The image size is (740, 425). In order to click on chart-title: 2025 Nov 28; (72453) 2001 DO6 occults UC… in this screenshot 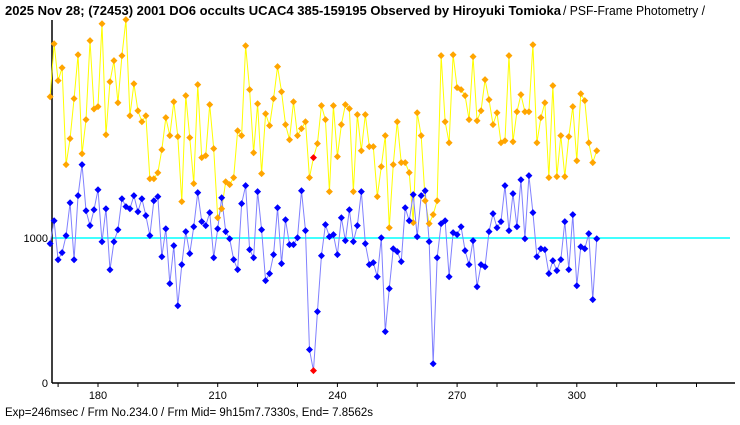, I will do `click(283, 11)`.